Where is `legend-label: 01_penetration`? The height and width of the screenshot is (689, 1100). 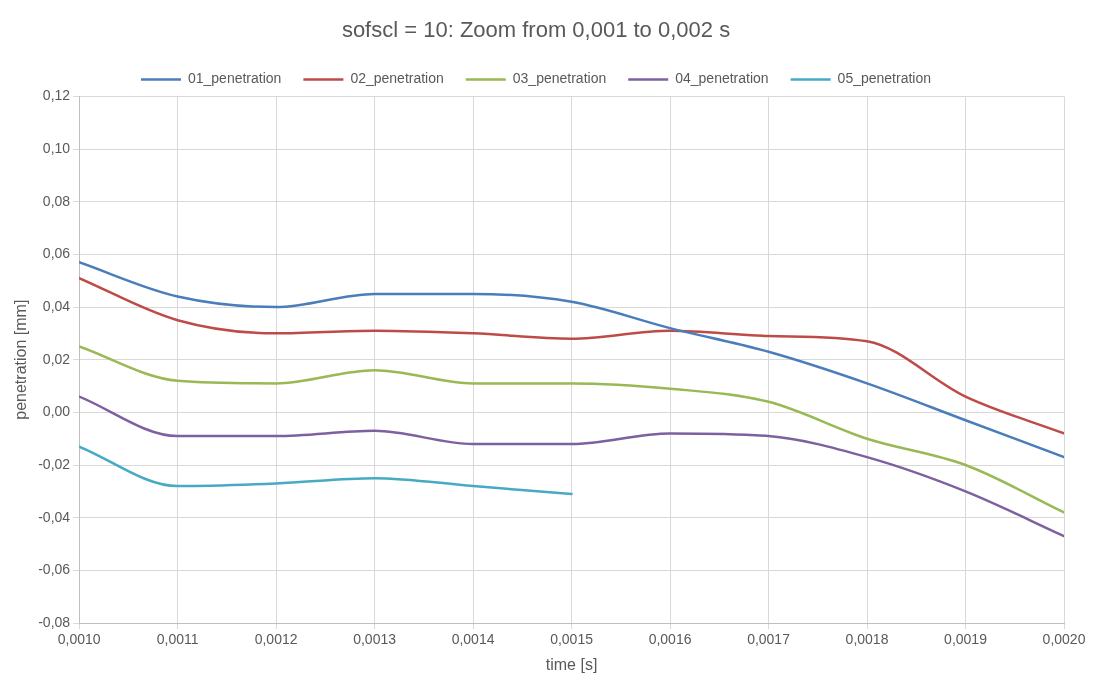 legend-label: 01_penetration is located at coordinates (234, 78).